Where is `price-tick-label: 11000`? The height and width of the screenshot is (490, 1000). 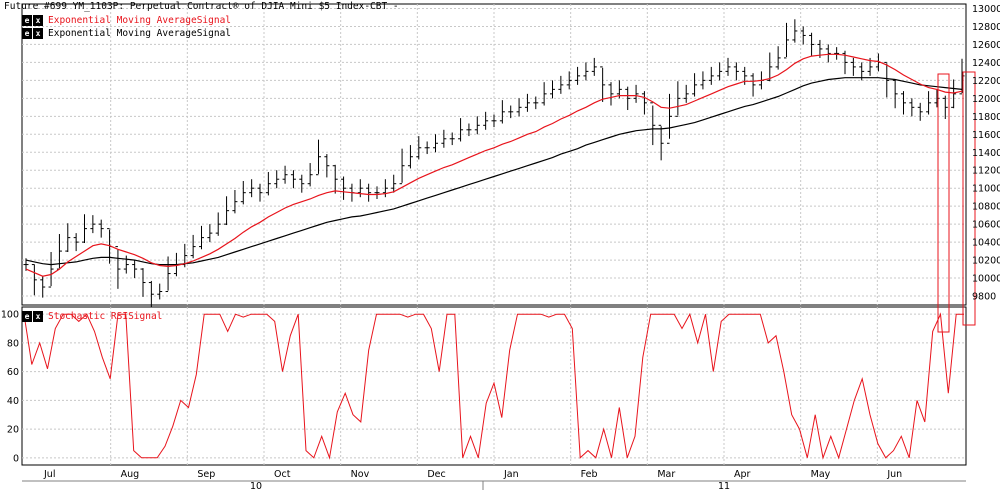
price-tick-label: 11000 is located at coordinates (986, 189).